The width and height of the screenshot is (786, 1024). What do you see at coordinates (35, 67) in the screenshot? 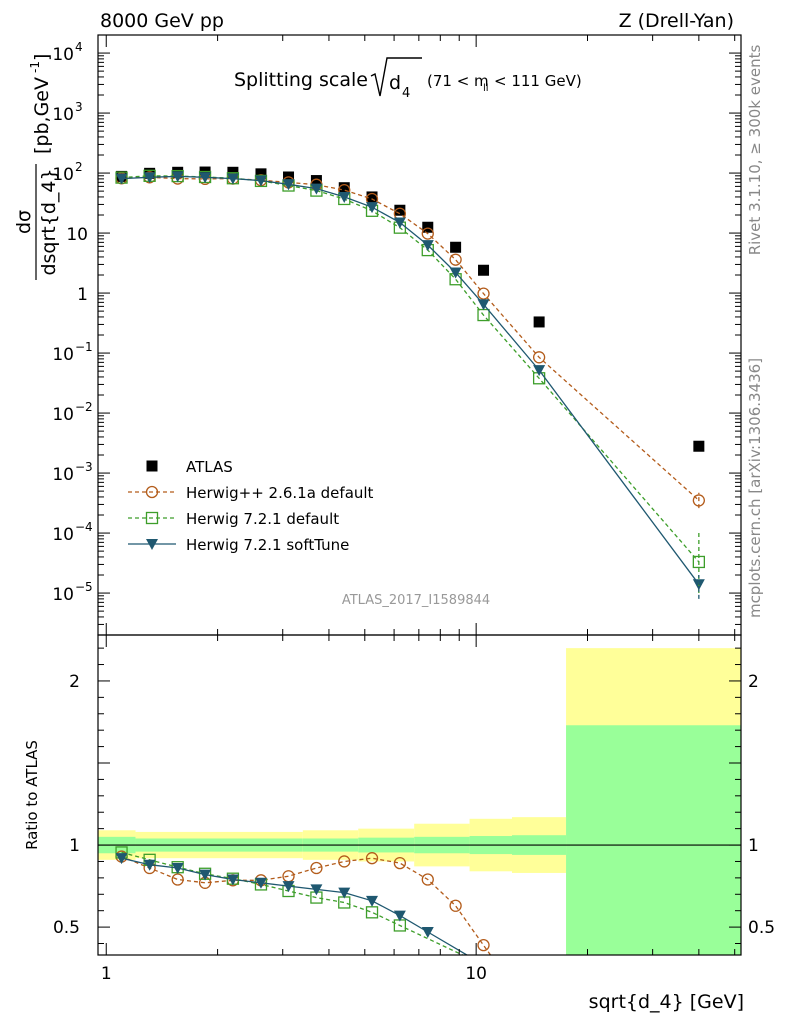
I see `ylabel-unit-sup: -1` at bounding box center [35, 67].